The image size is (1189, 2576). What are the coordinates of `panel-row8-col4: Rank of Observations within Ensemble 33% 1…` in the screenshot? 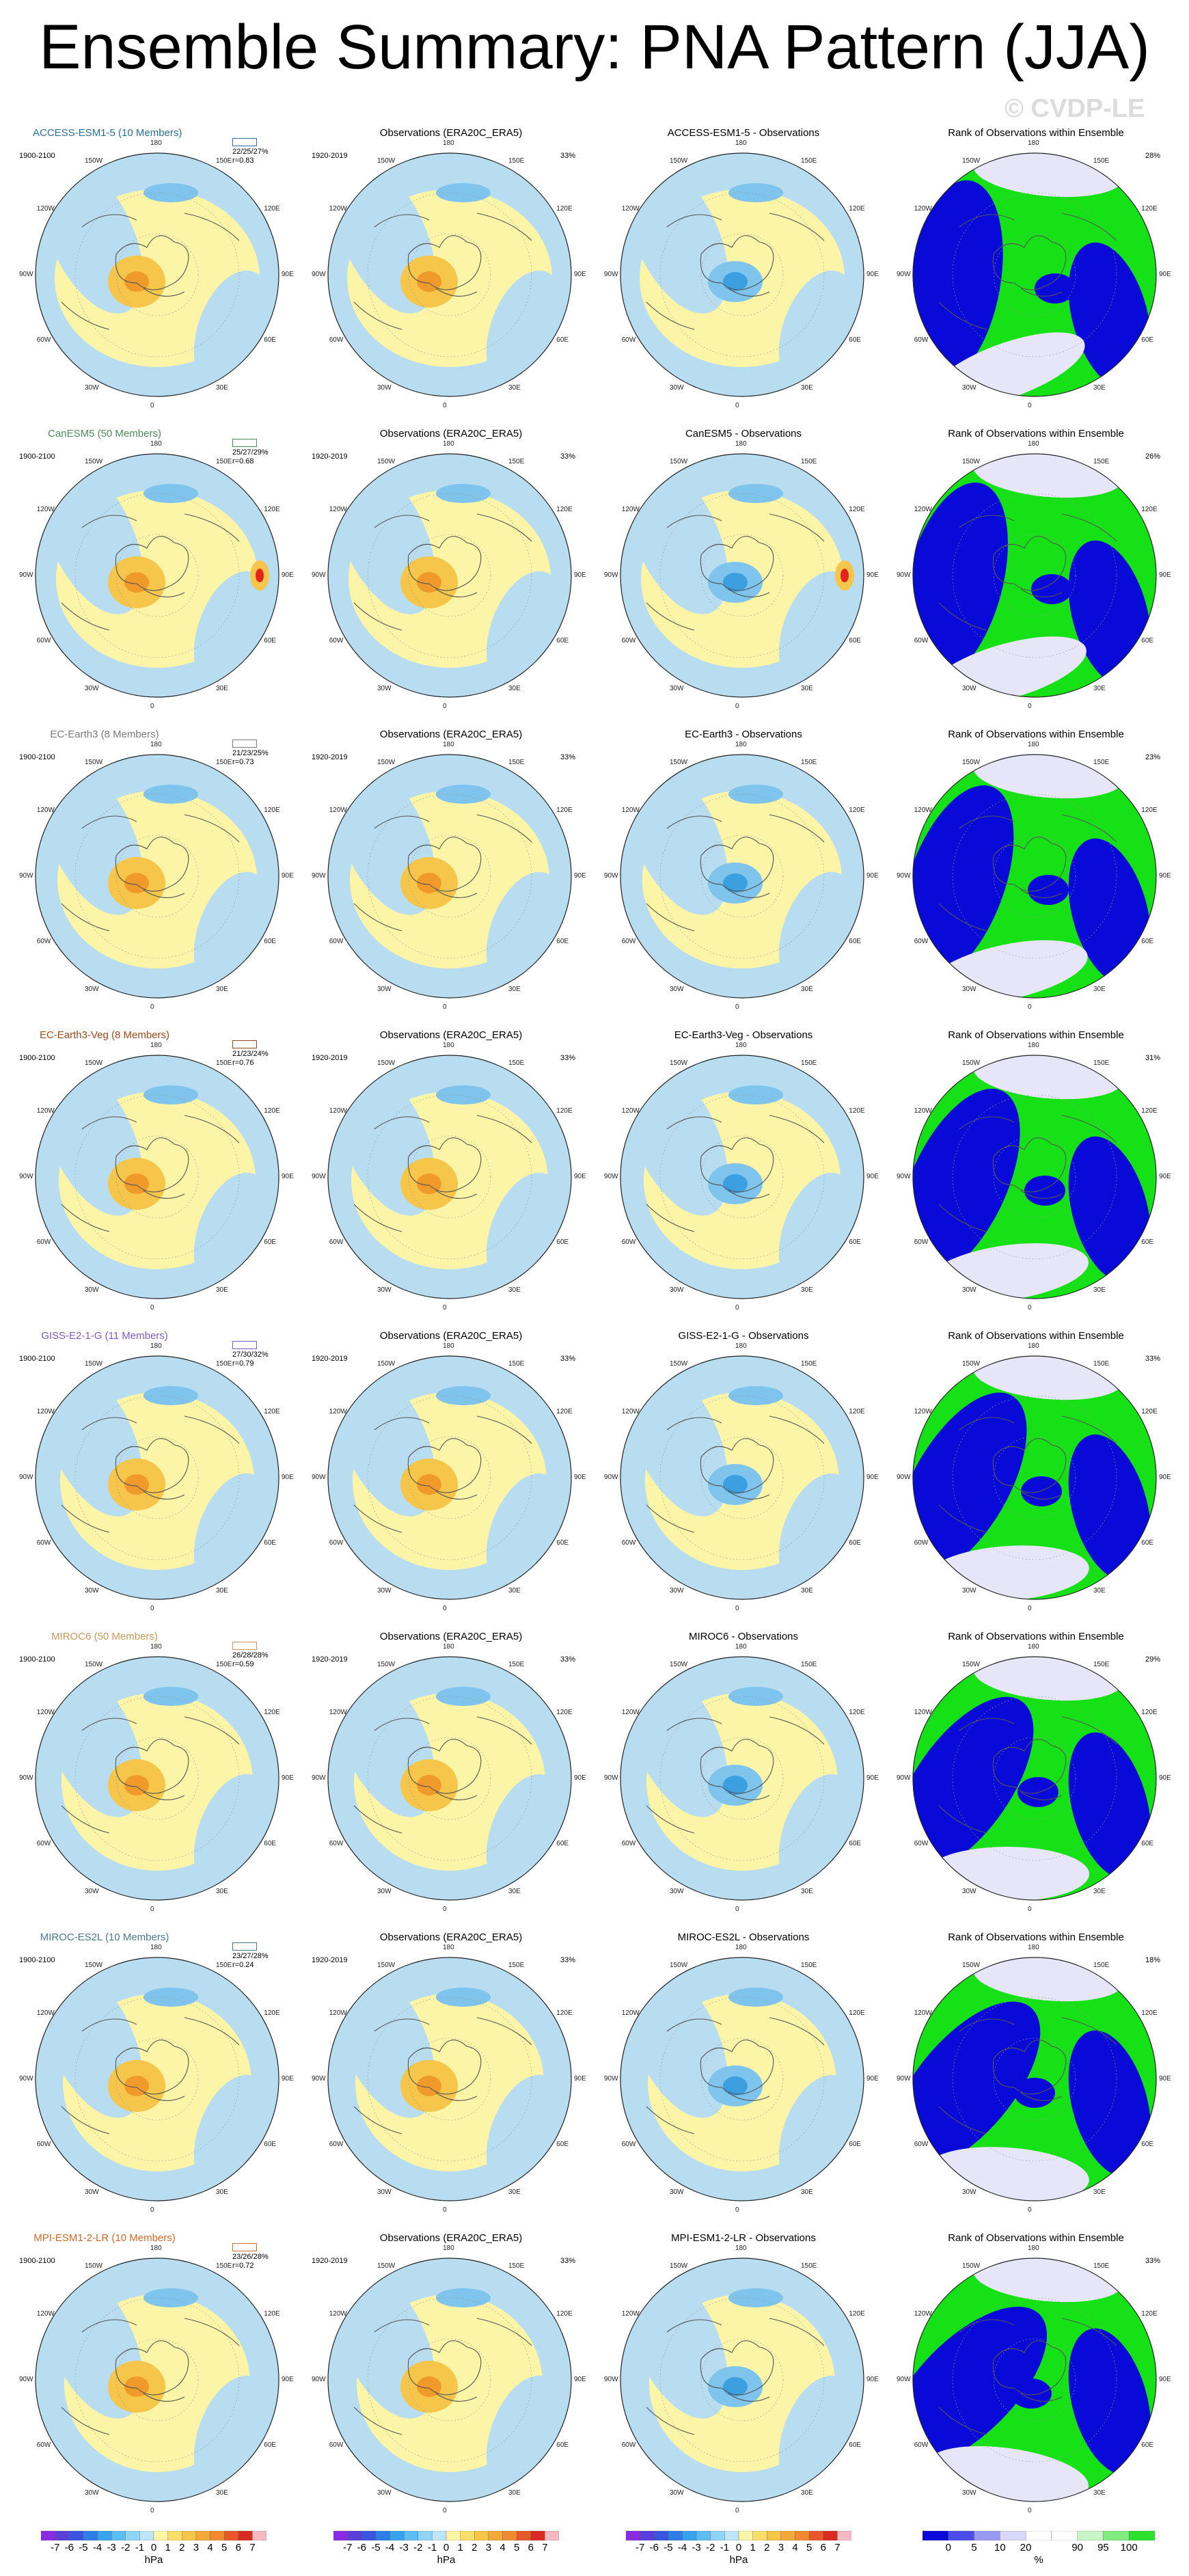 It's located at (1034, 2375).